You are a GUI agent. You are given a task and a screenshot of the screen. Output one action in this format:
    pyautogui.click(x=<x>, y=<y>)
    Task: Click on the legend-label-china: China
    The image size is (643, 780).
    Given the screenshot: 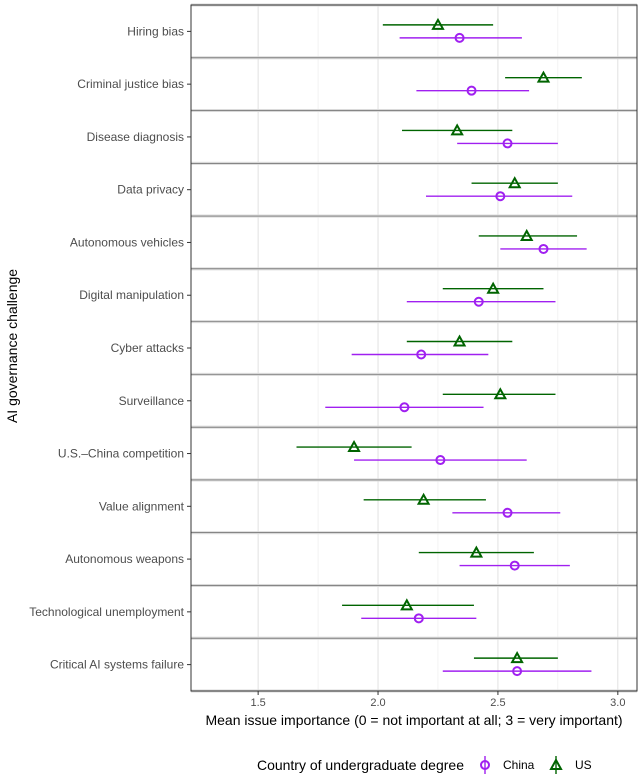 What is the action you would take?
    pyautogui.click(x=519, y=765)
    